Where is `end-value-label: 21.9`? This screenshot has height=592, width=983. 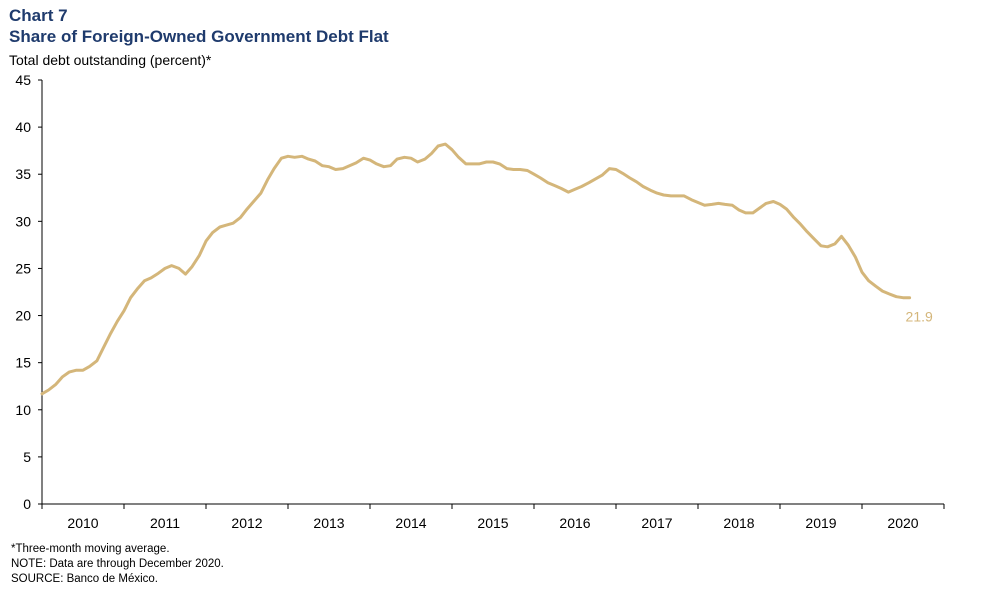 end-value-label: 21.9 is located at coordinates (919, 317).